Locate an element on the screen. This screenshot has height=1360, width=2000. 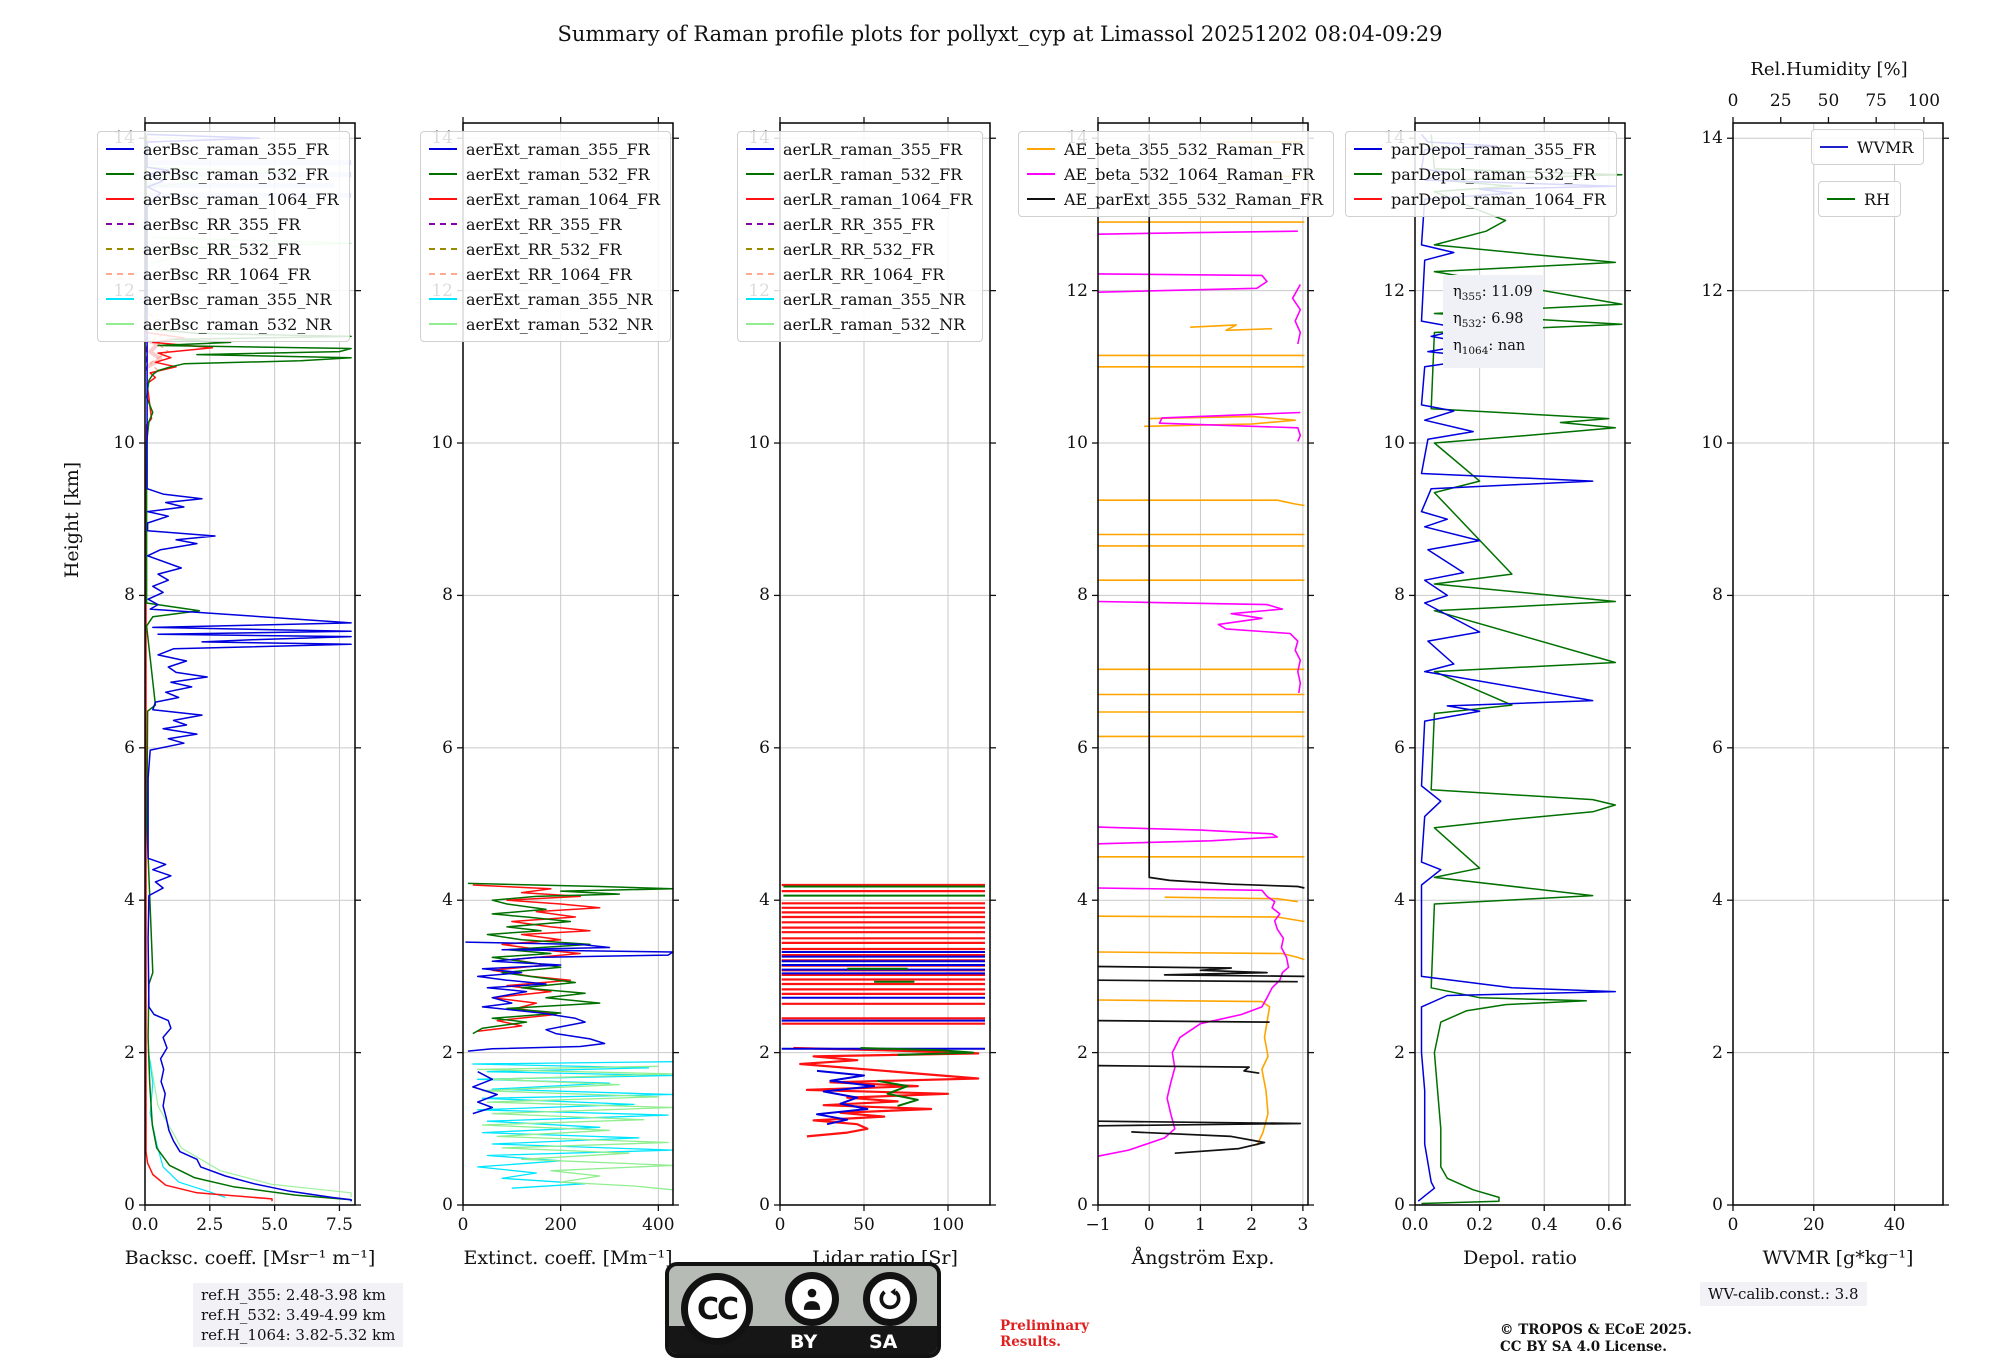
legend-label: aerExt_RR_532_FR is located at coordinates (544, 249).